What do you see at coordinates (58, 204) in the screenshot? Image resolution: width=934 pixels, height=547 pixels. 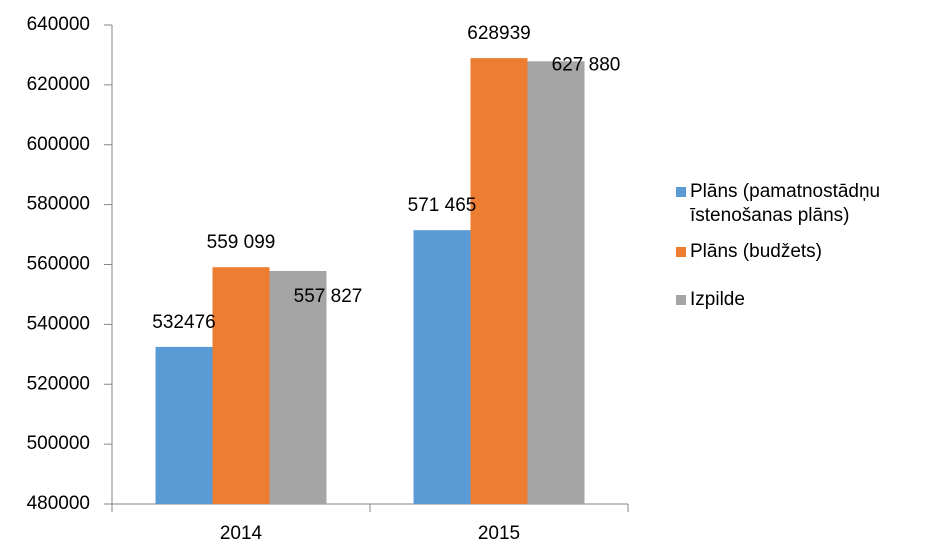 I see `y-tick-label: 580000` at bounding box center [58, 204].